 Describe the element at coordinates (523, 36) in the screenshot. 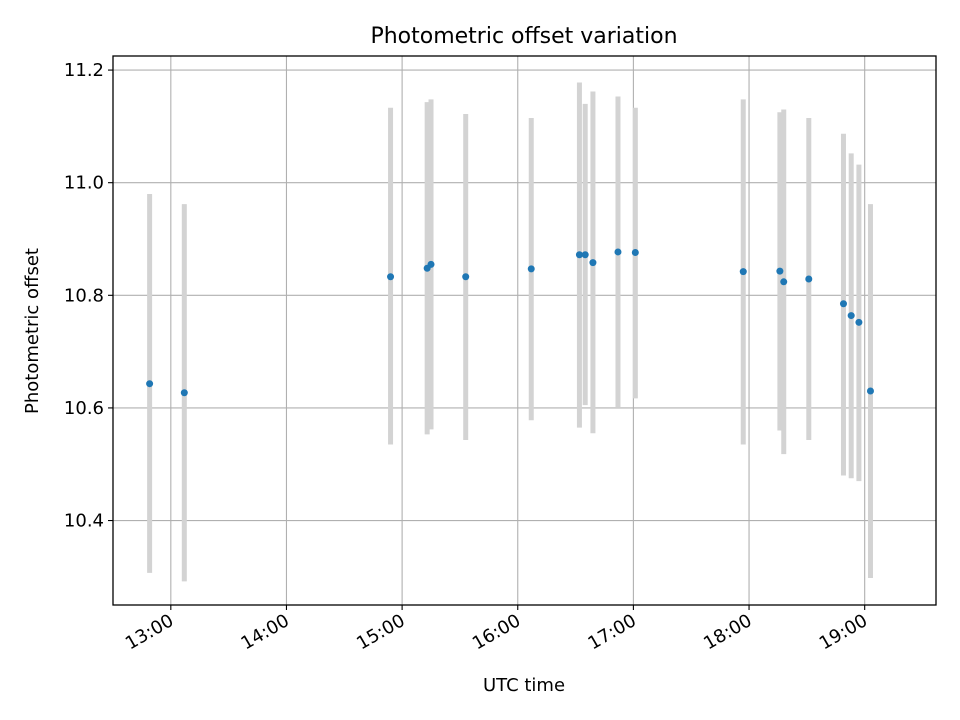

I see `chart-title: Photometric offset variation` at that location.